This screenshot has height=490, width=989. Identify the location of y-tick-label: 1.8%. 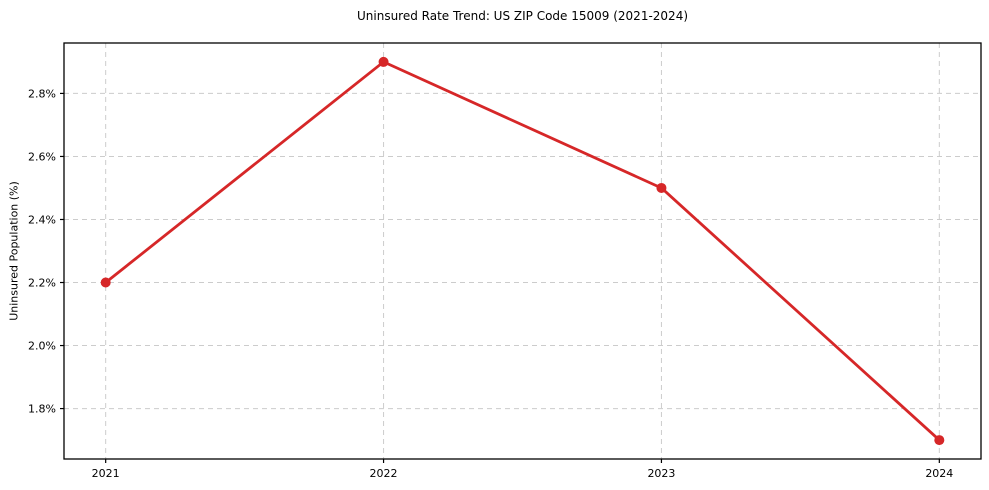
(42, 409).